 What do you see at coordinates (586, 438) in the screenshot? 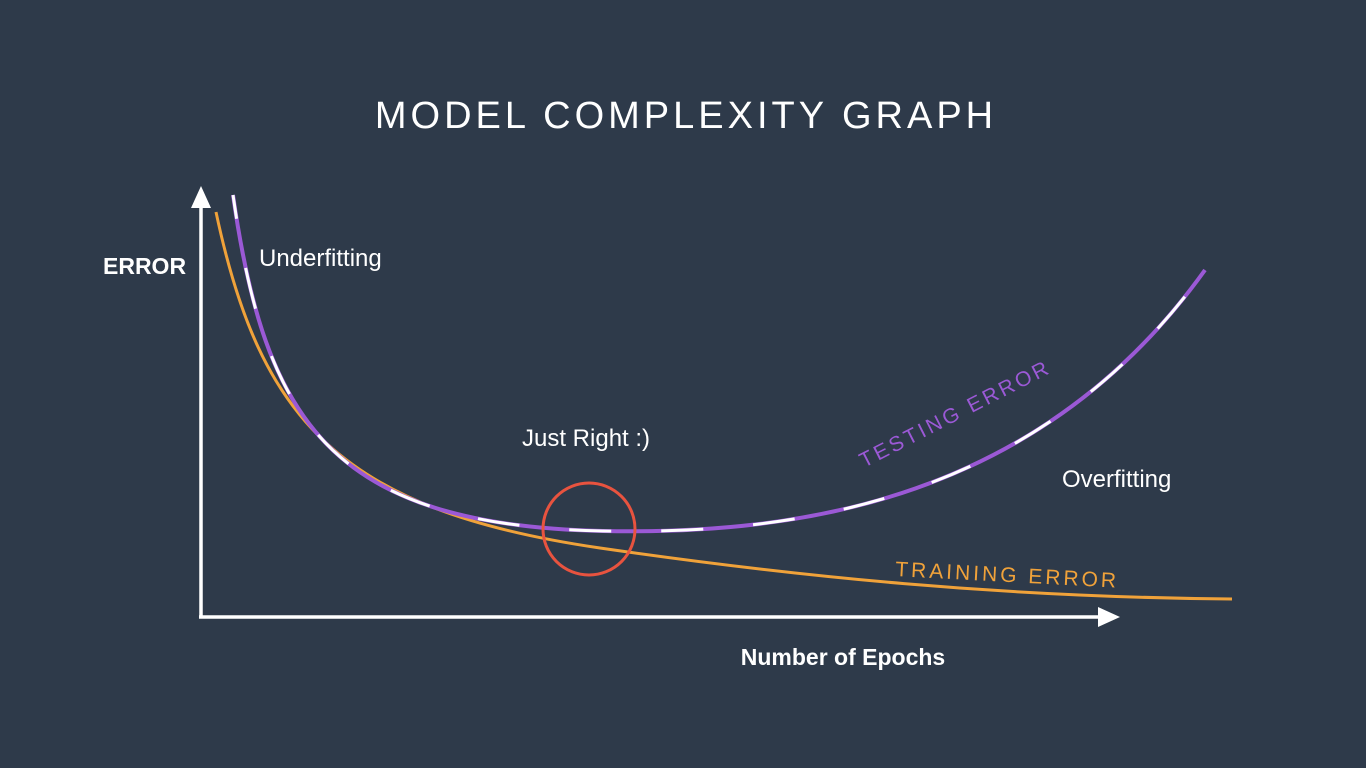
I see `just-right-label: Just Right :)` at bounding box center [586, 438].